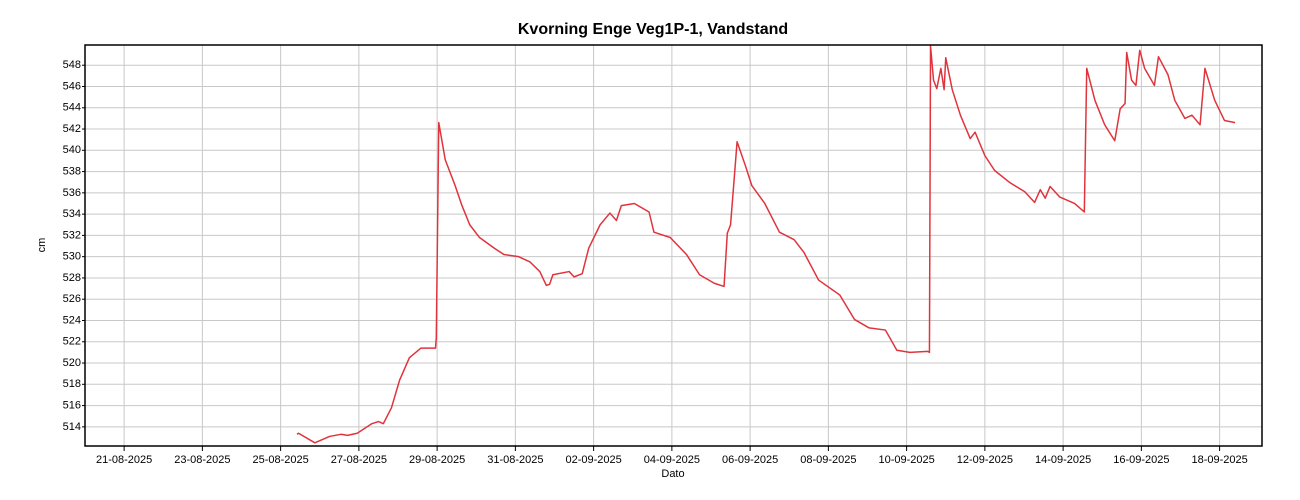  I want to click on x-tick-label: 27-08-2025, so click(359, 460).